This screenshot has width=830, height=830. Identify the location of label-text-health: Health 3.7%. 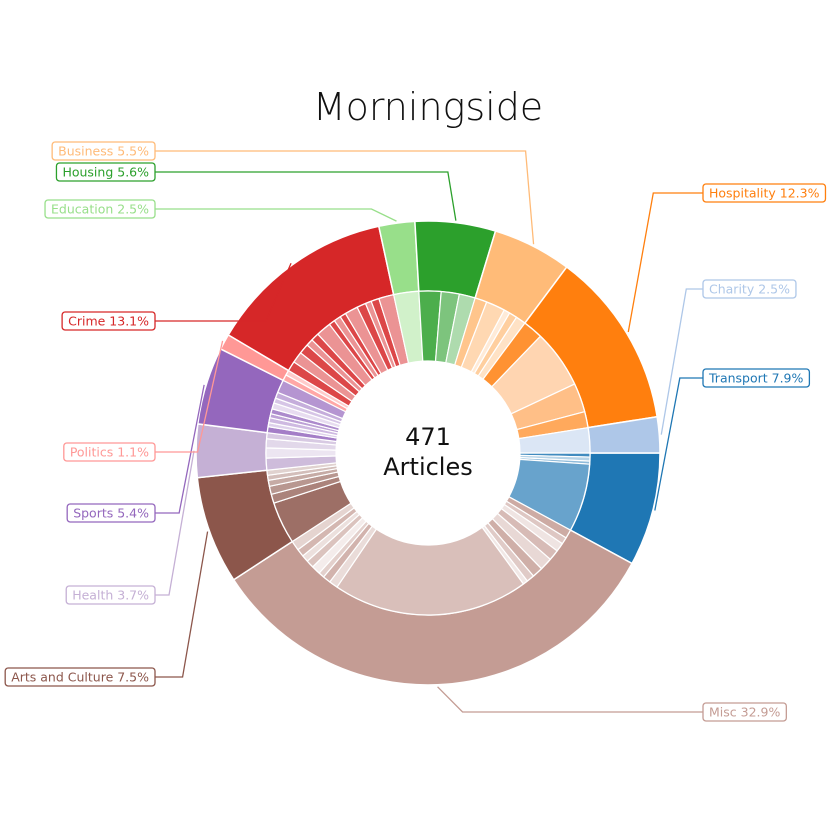
(110, 595).